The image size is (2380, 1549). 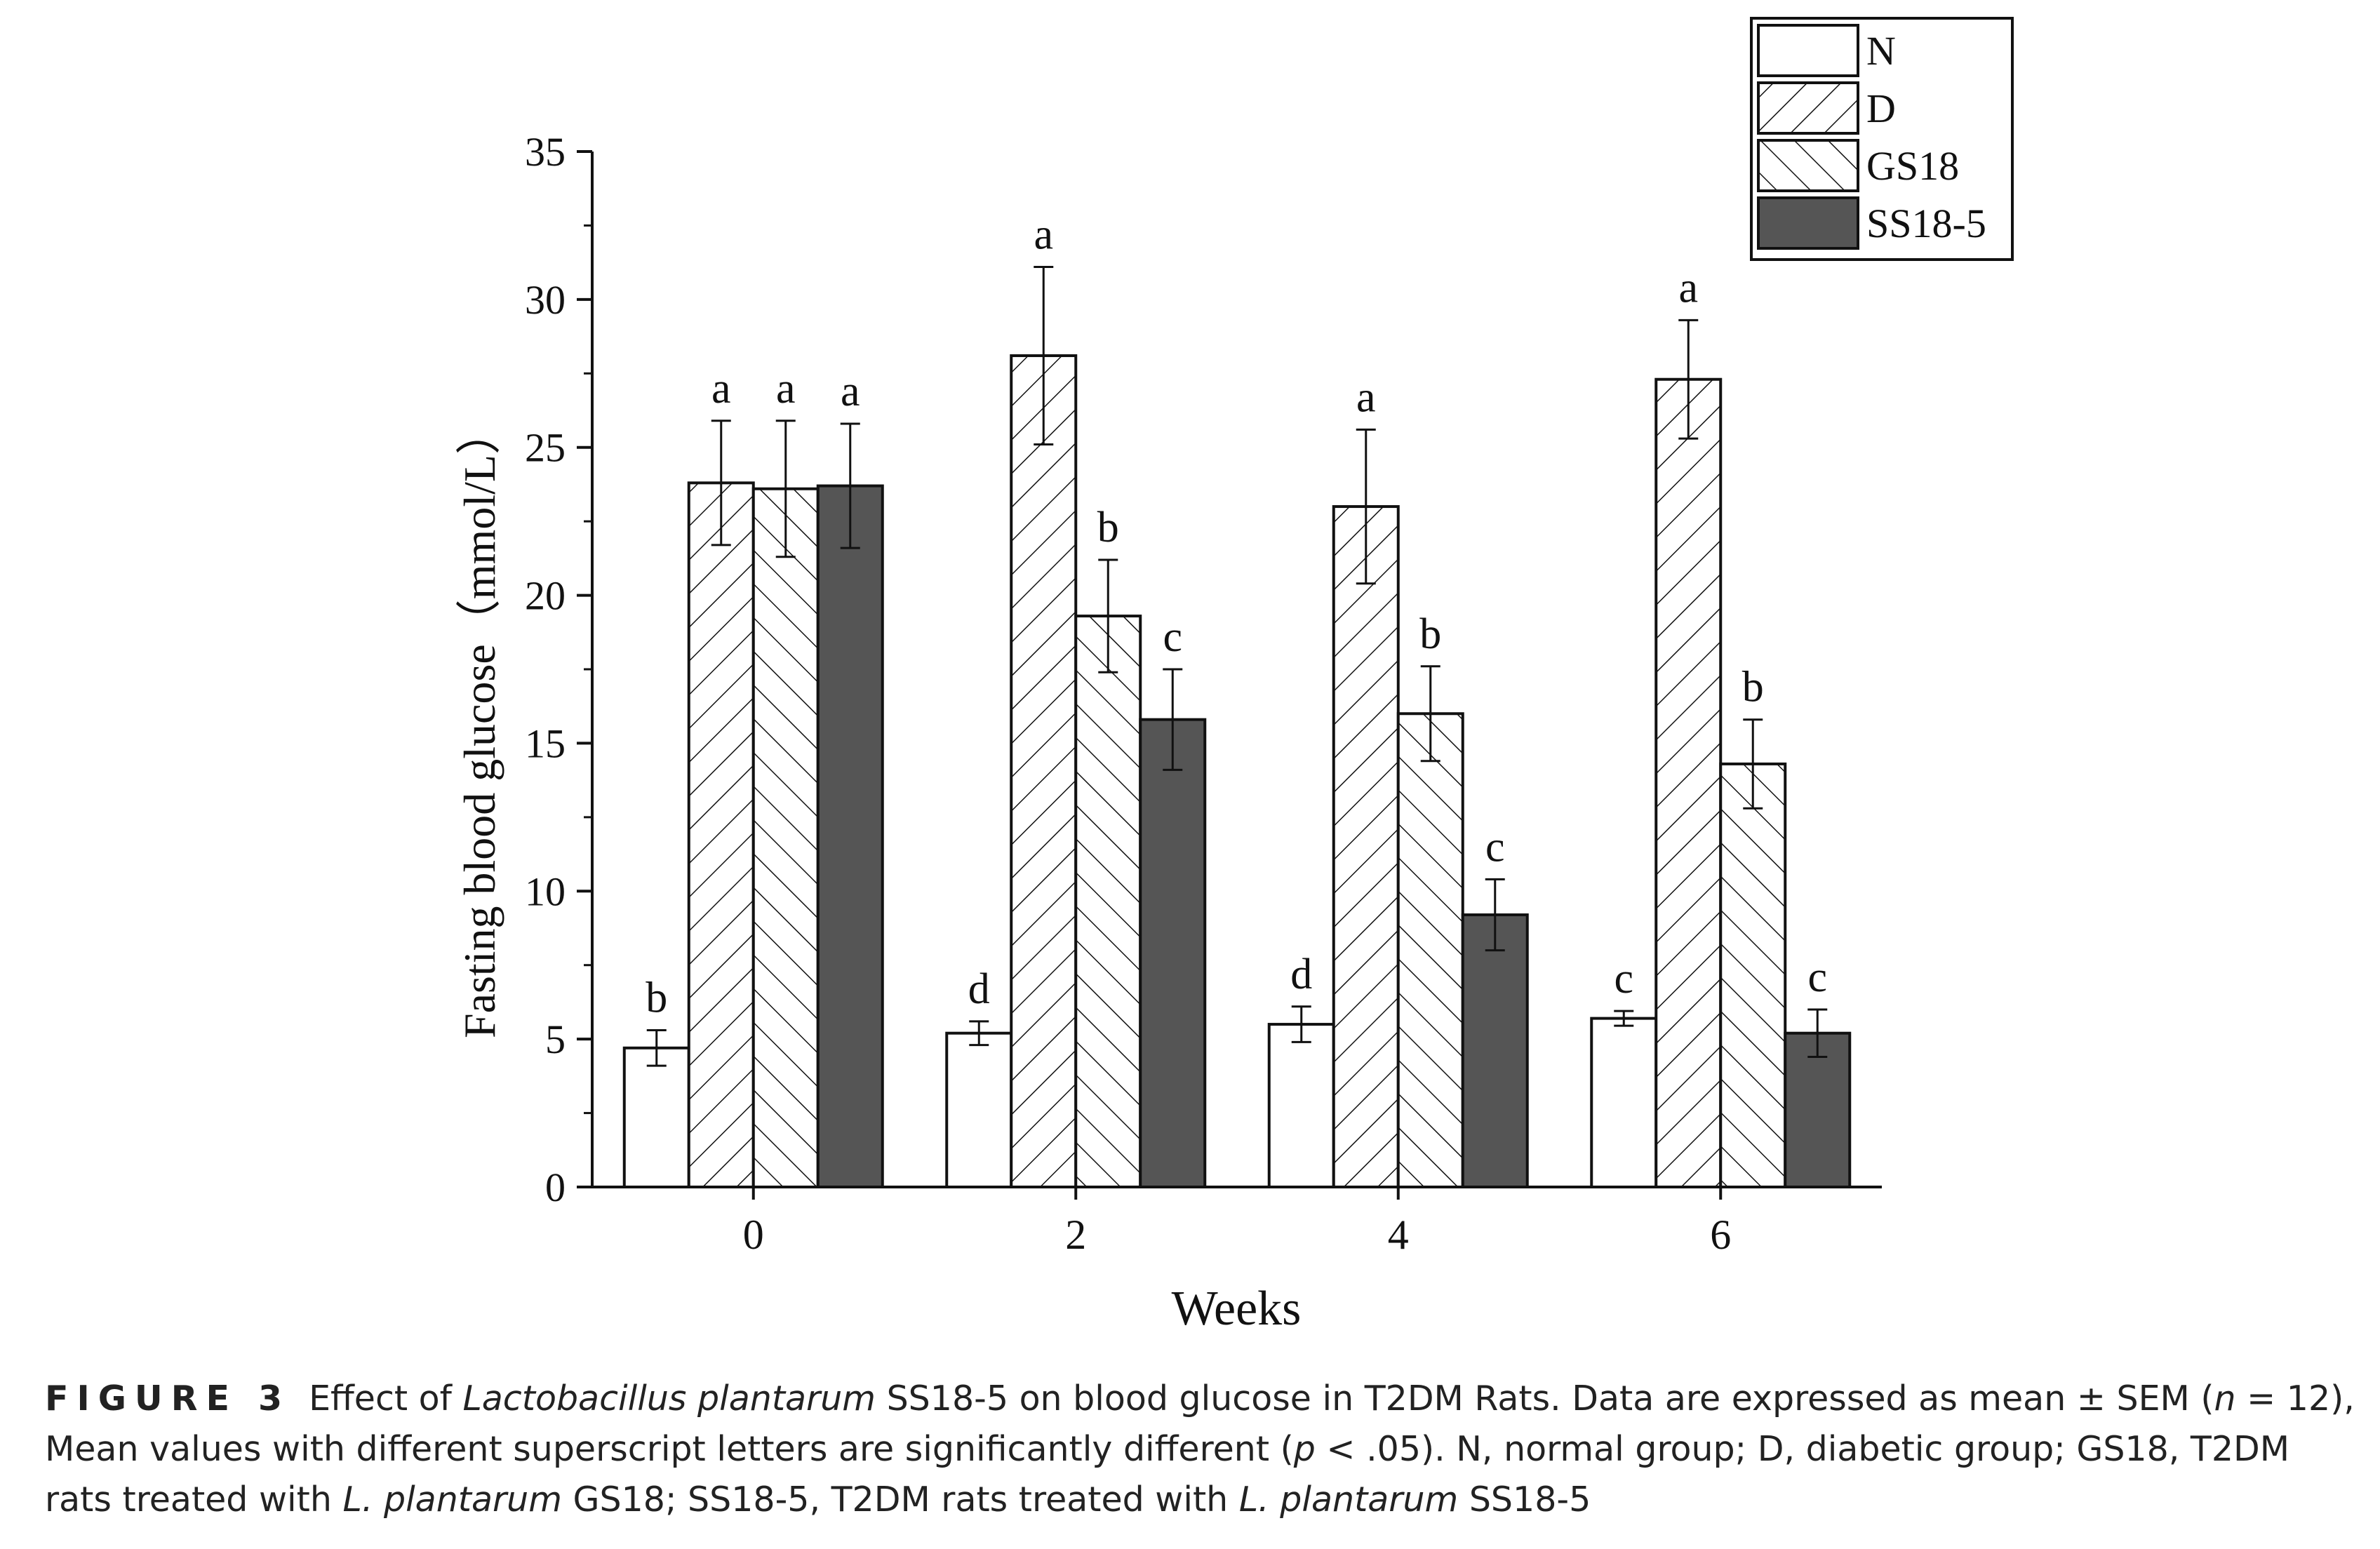 I want to click on x-tick-label: 0, so click(x=753, y=1235).